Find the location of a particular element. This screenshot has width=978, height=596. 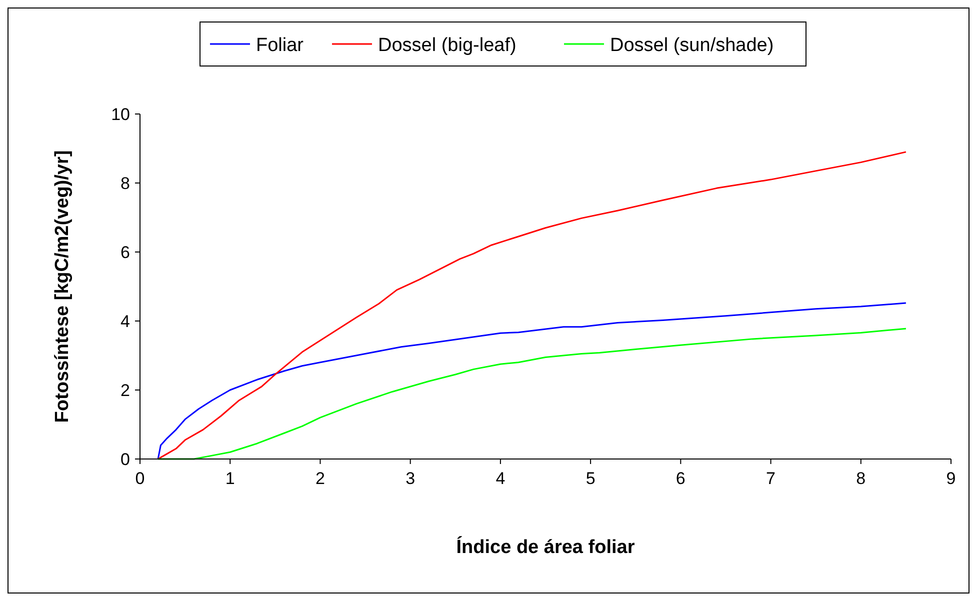

x-tick-label: 4 is located at coordinates (501, 478).